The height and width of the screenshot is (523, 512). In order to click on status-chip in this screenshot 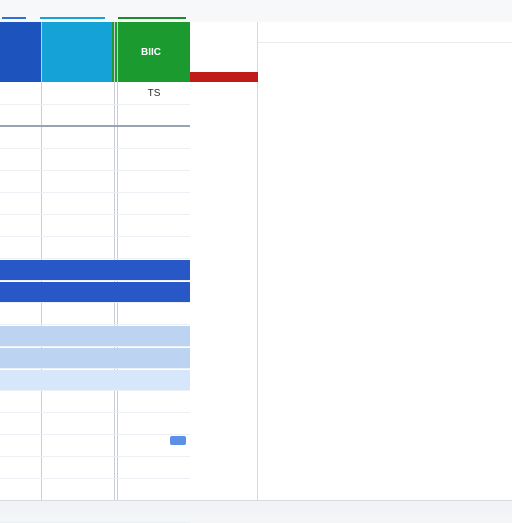, I will do `click(178, 440)`.